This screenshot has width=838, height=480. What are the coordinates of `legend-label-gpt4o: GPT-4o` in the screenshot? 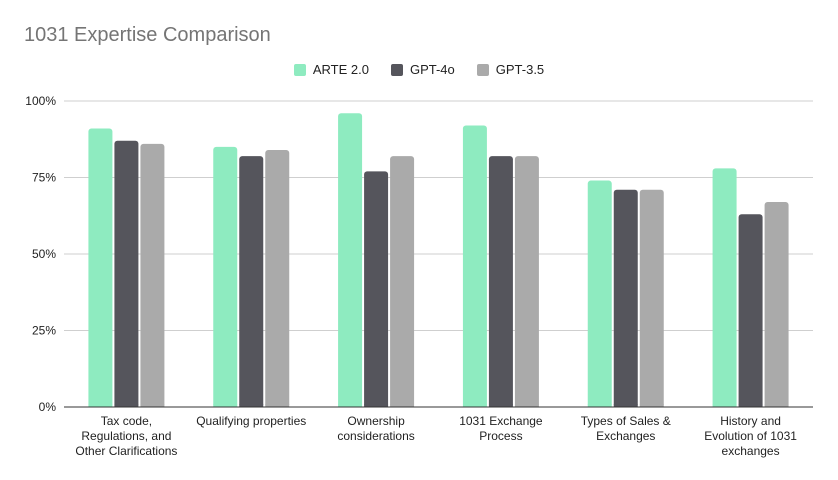 It's located at (432, 69).